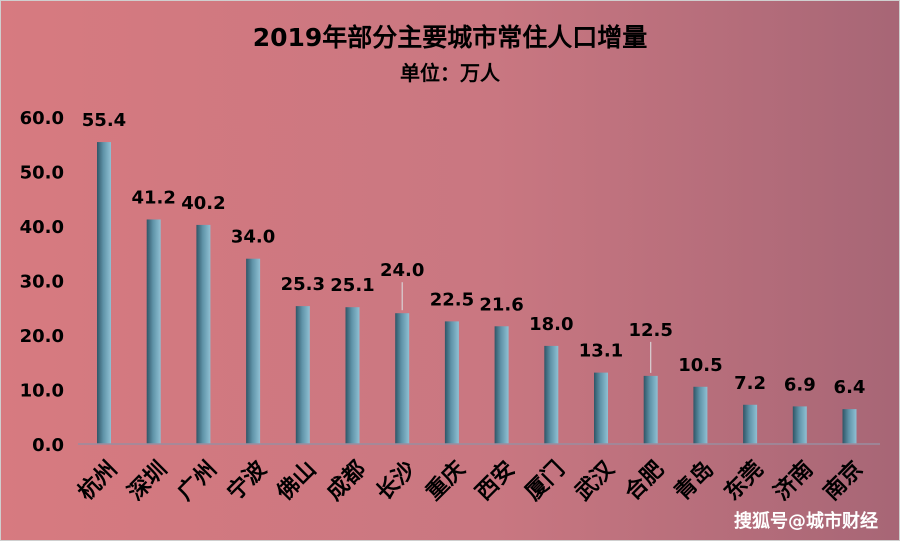  What do you see at coordinates (42, 336) in the screenshot?
I see `y-tick-label: 20.0` at bounding box center [42, 336].